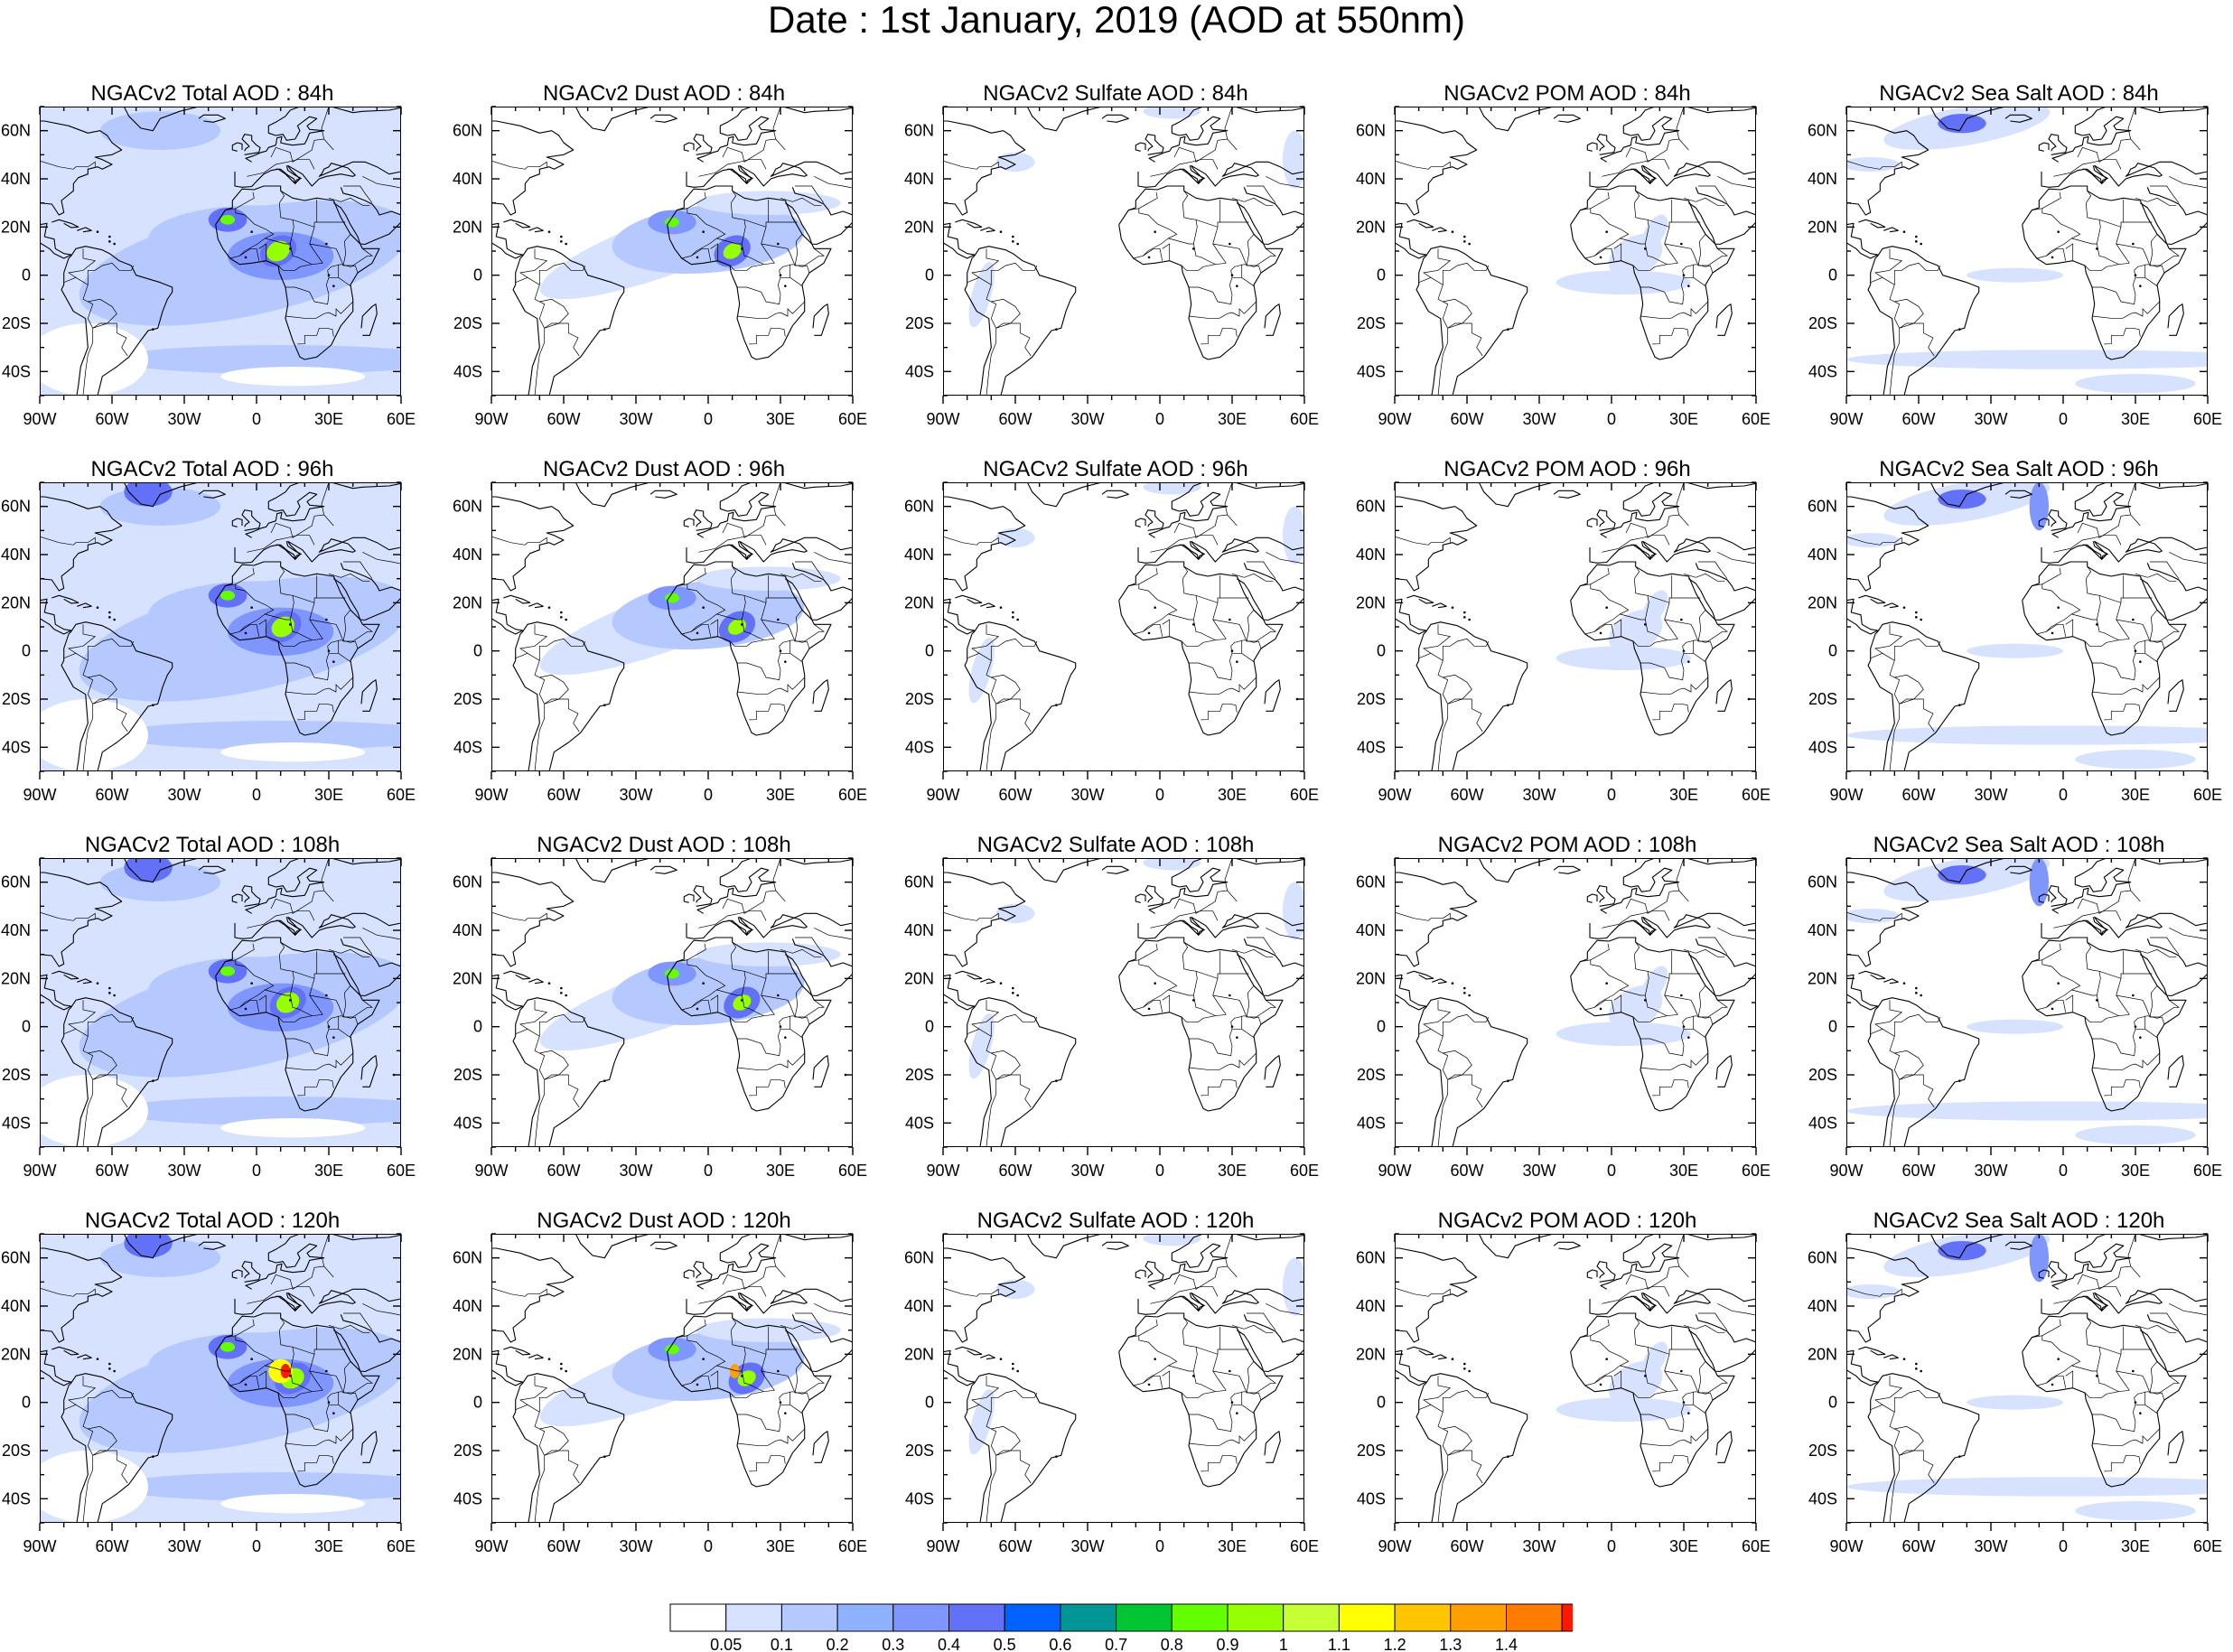  Describe the element at coordinates (1115, 494) in the screenshot. I see `coastline-iceland` at that location.